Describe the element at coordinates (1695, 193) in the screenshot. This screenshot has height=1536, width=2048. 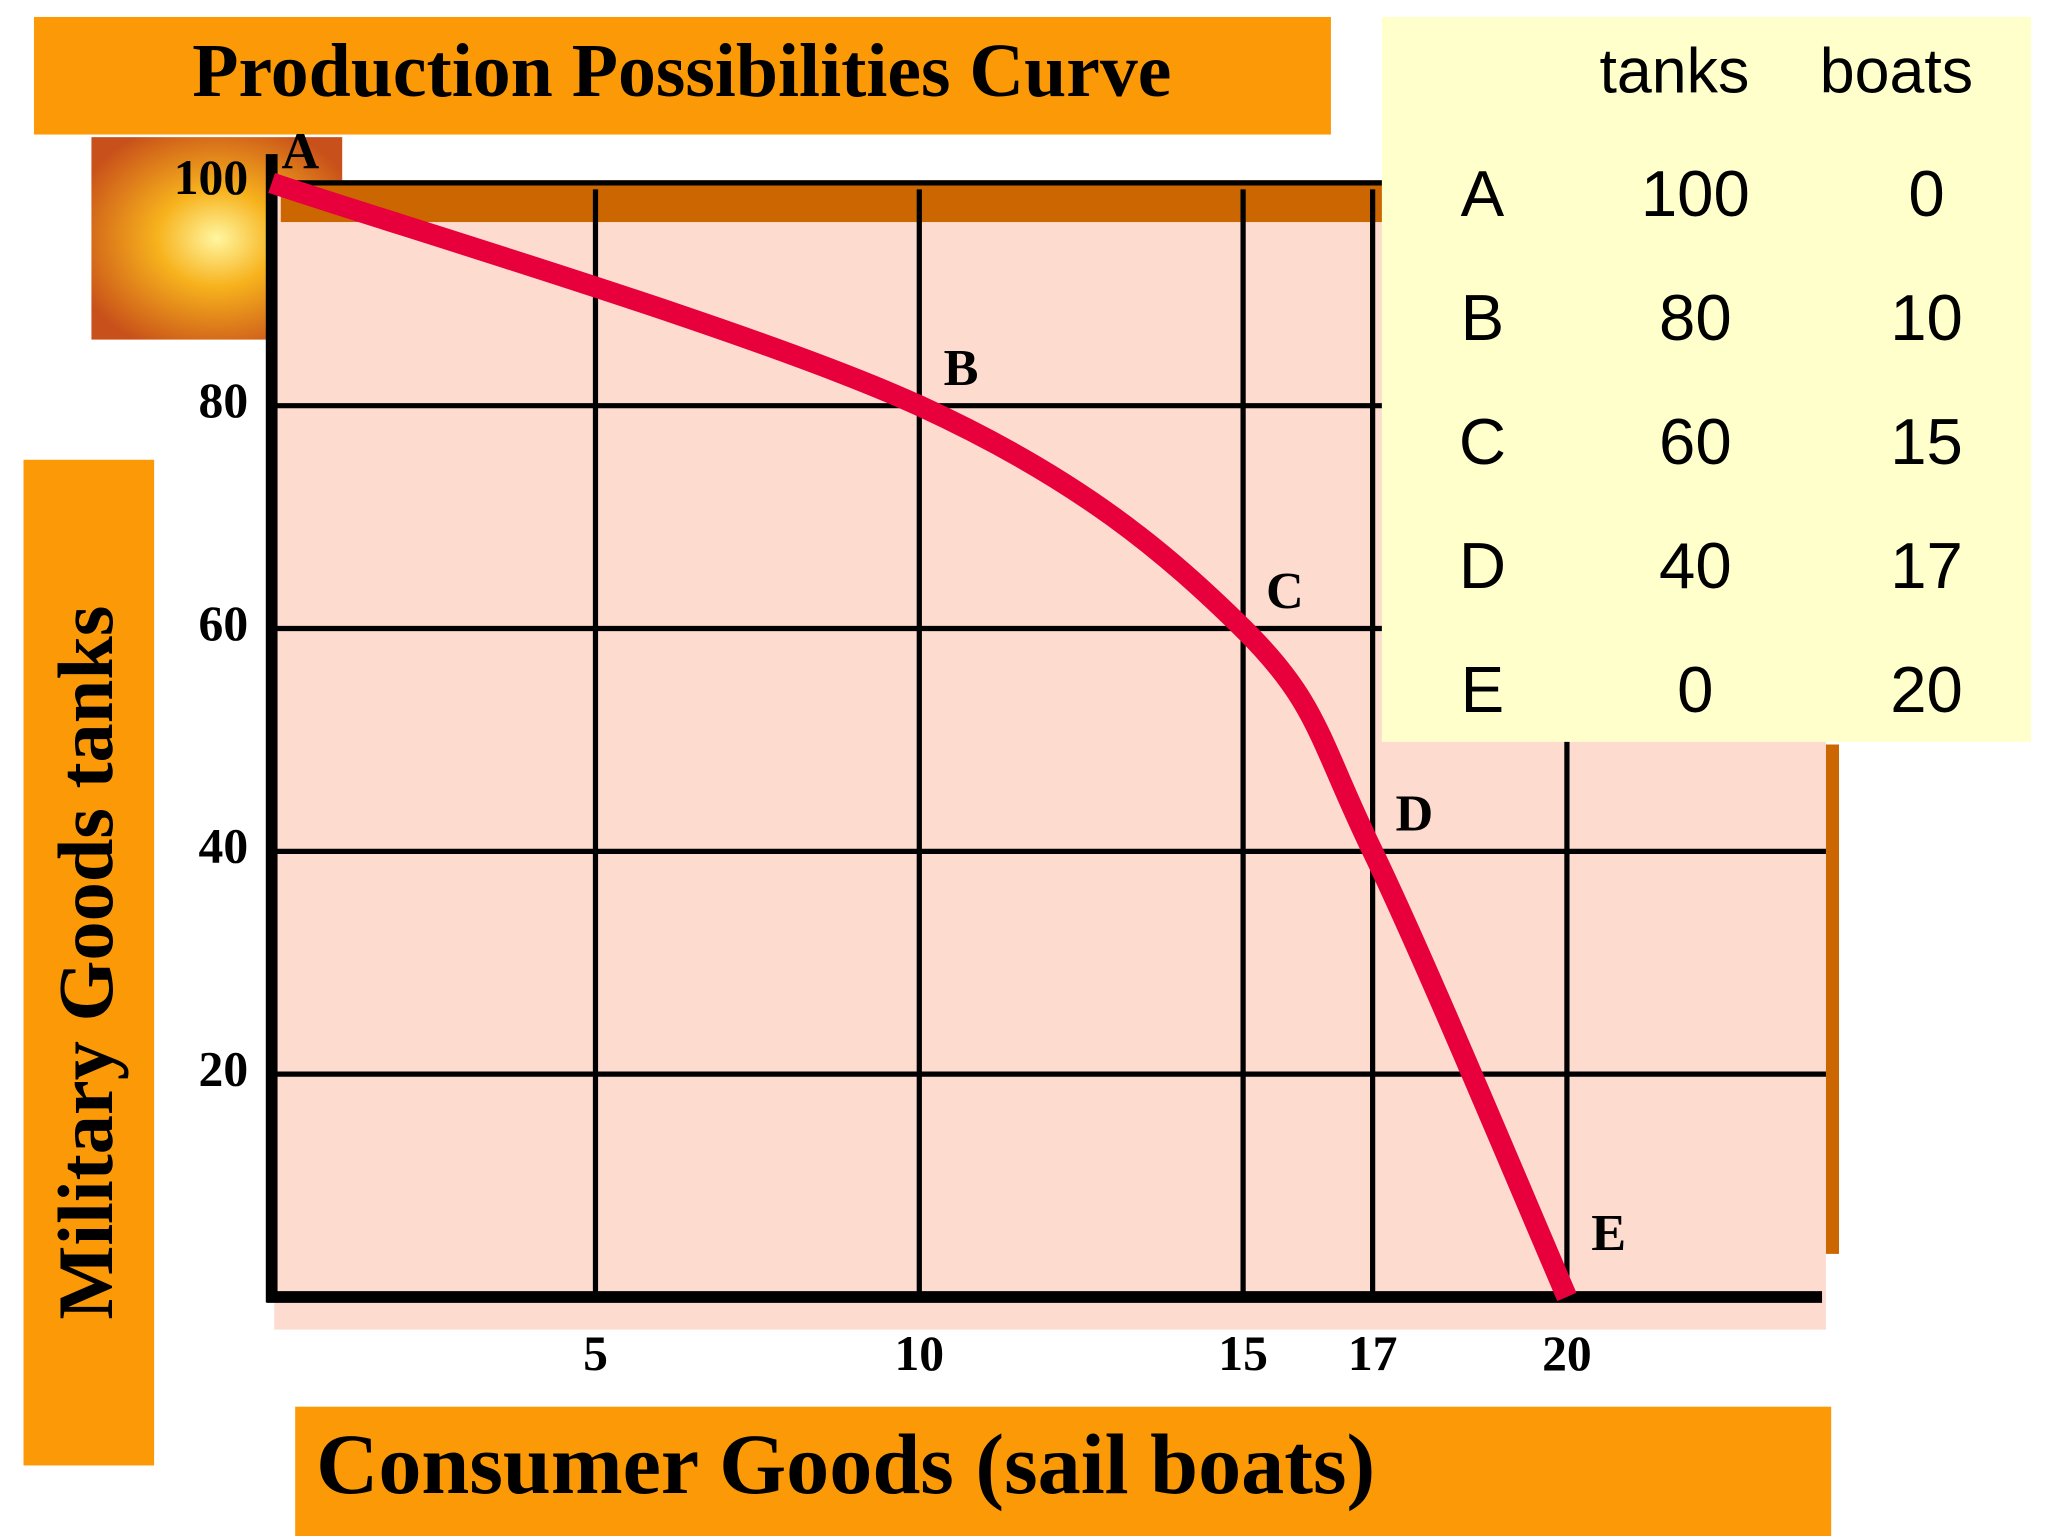
I see `table-cell: 100` at that location.